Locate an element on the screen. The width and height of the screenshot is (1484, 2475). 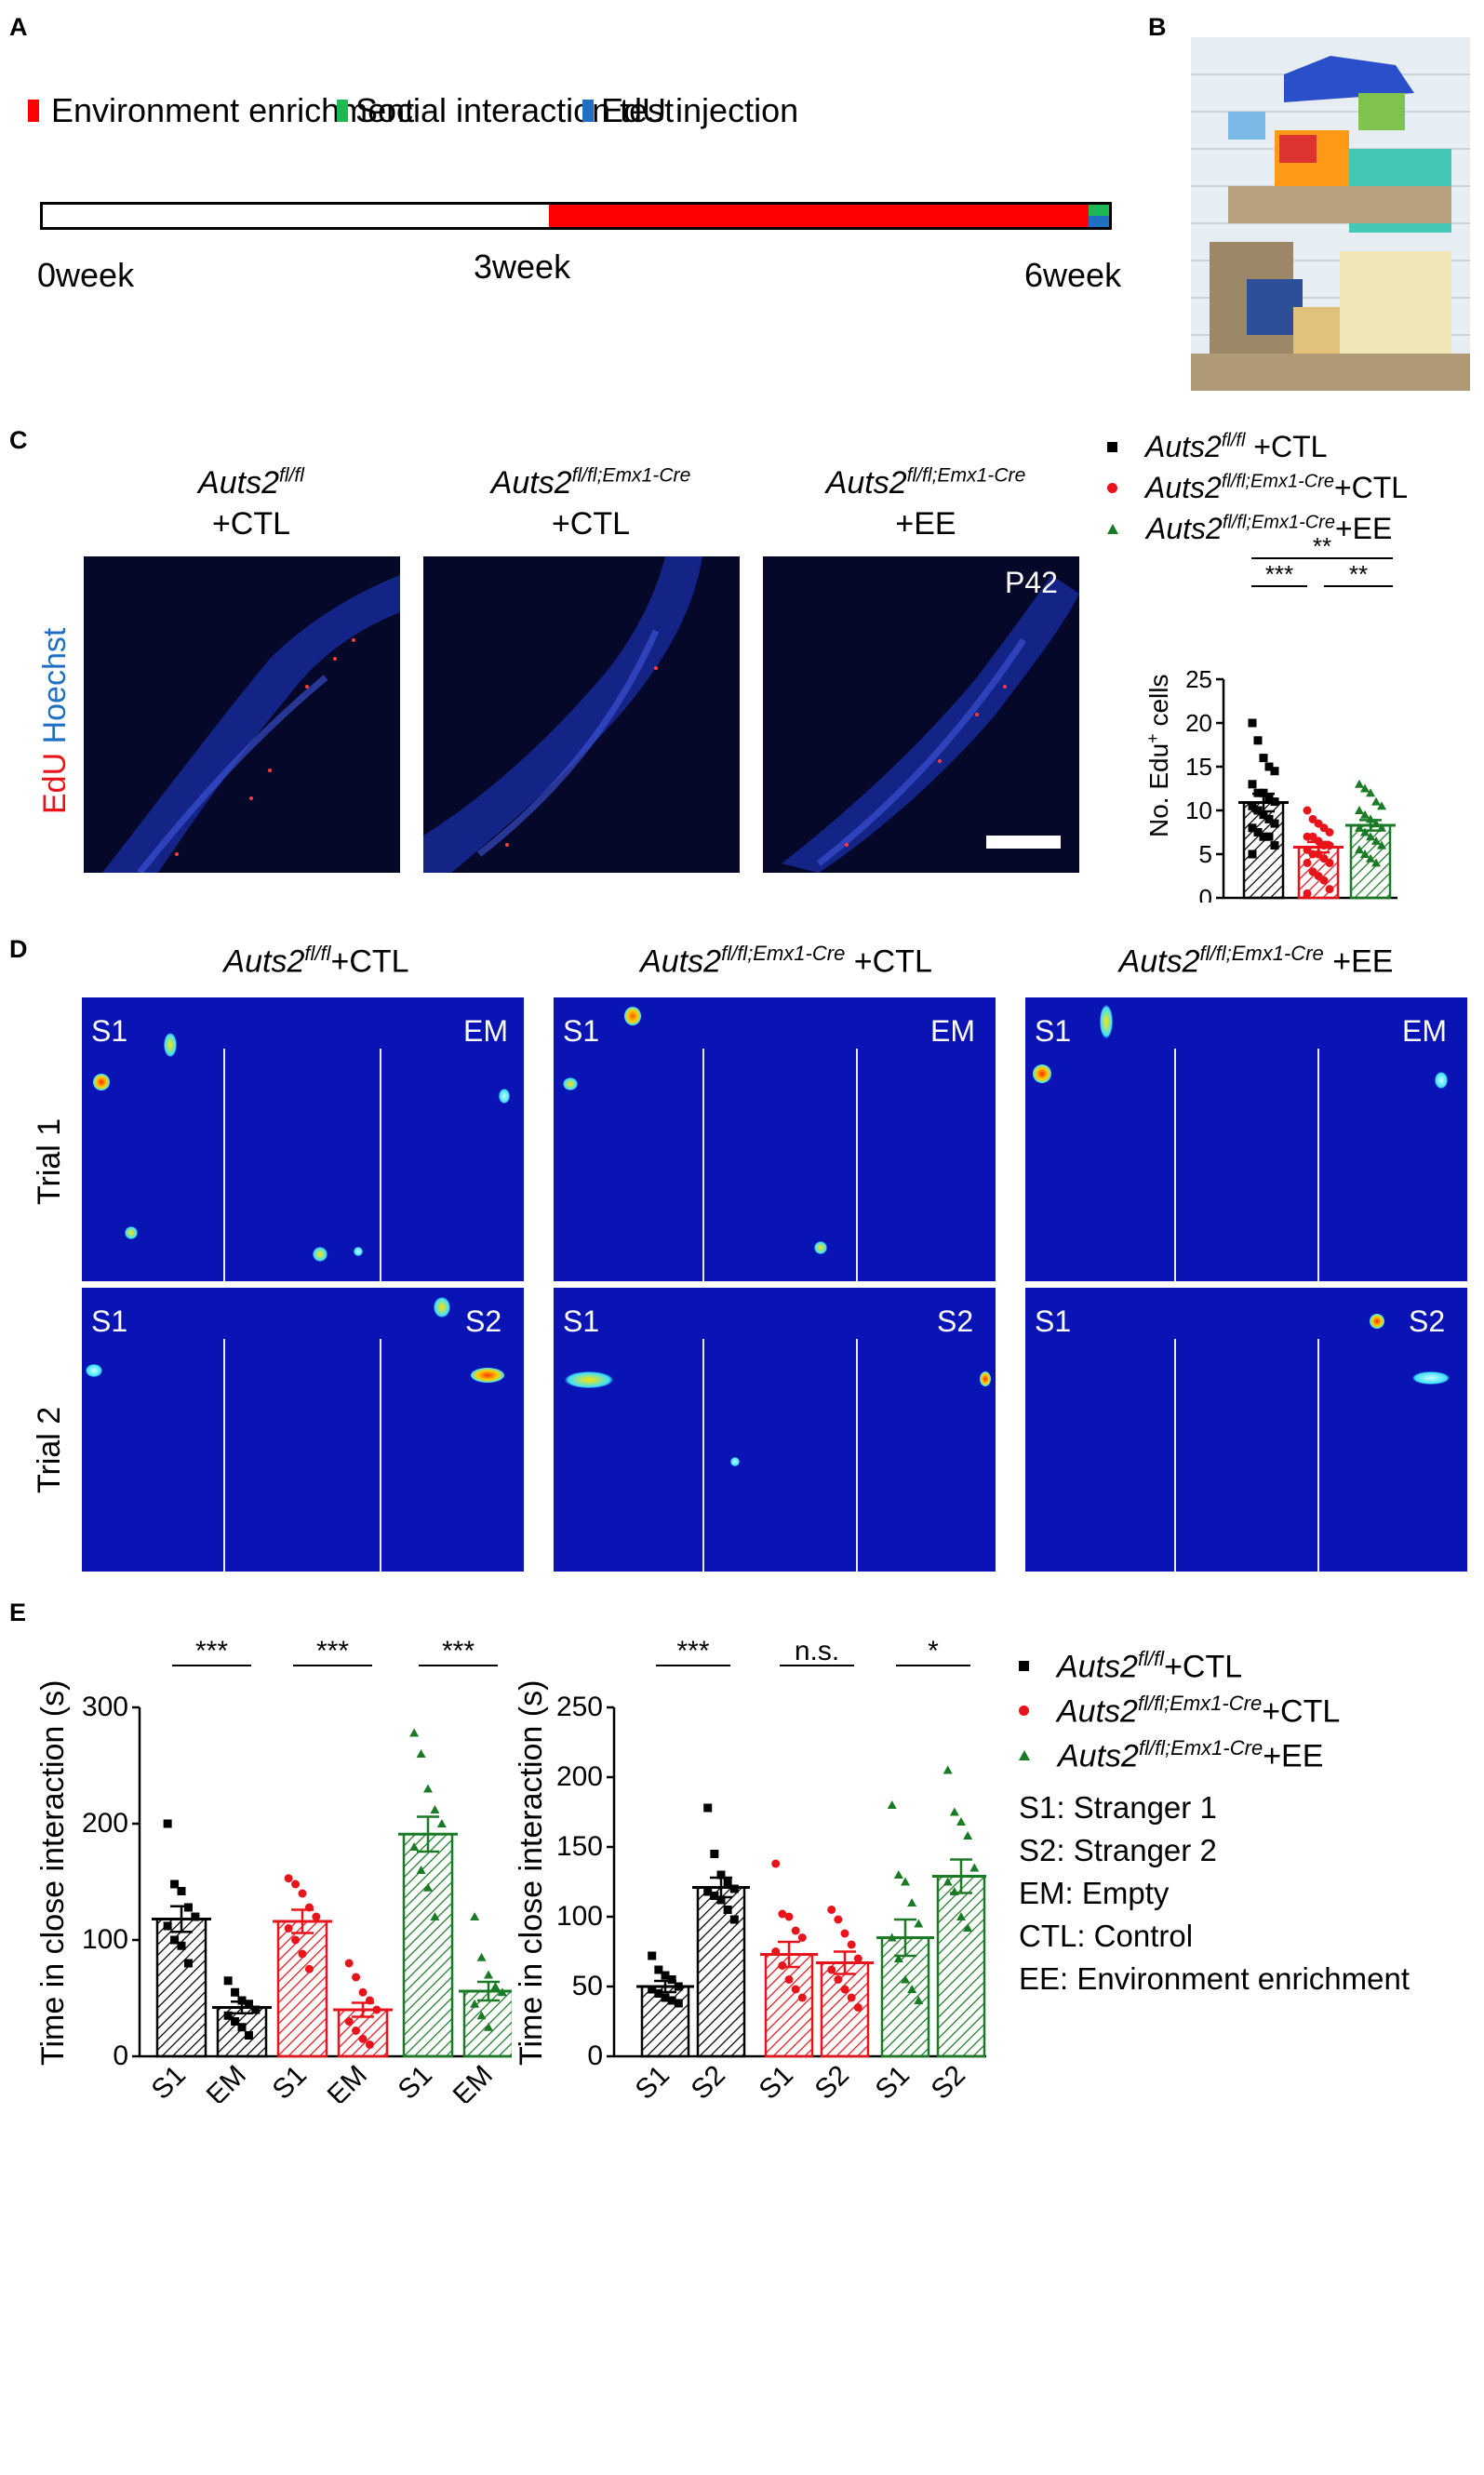
significance-label: ** is located at coordinates (1358, 574).